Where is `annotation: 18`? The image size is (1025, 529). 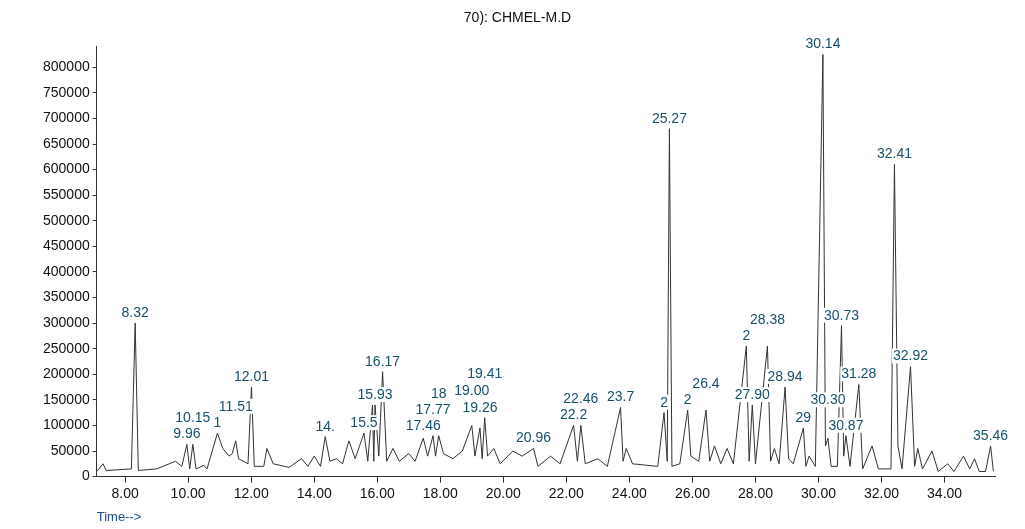 annotation: 18 is located at coordinates (438, 392).